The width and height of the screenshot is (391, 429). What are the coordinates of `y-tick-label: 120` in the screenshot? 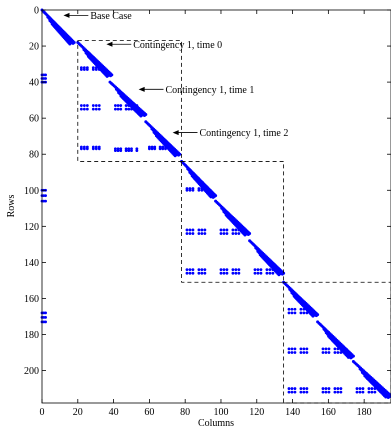 It's located at (31, 227).